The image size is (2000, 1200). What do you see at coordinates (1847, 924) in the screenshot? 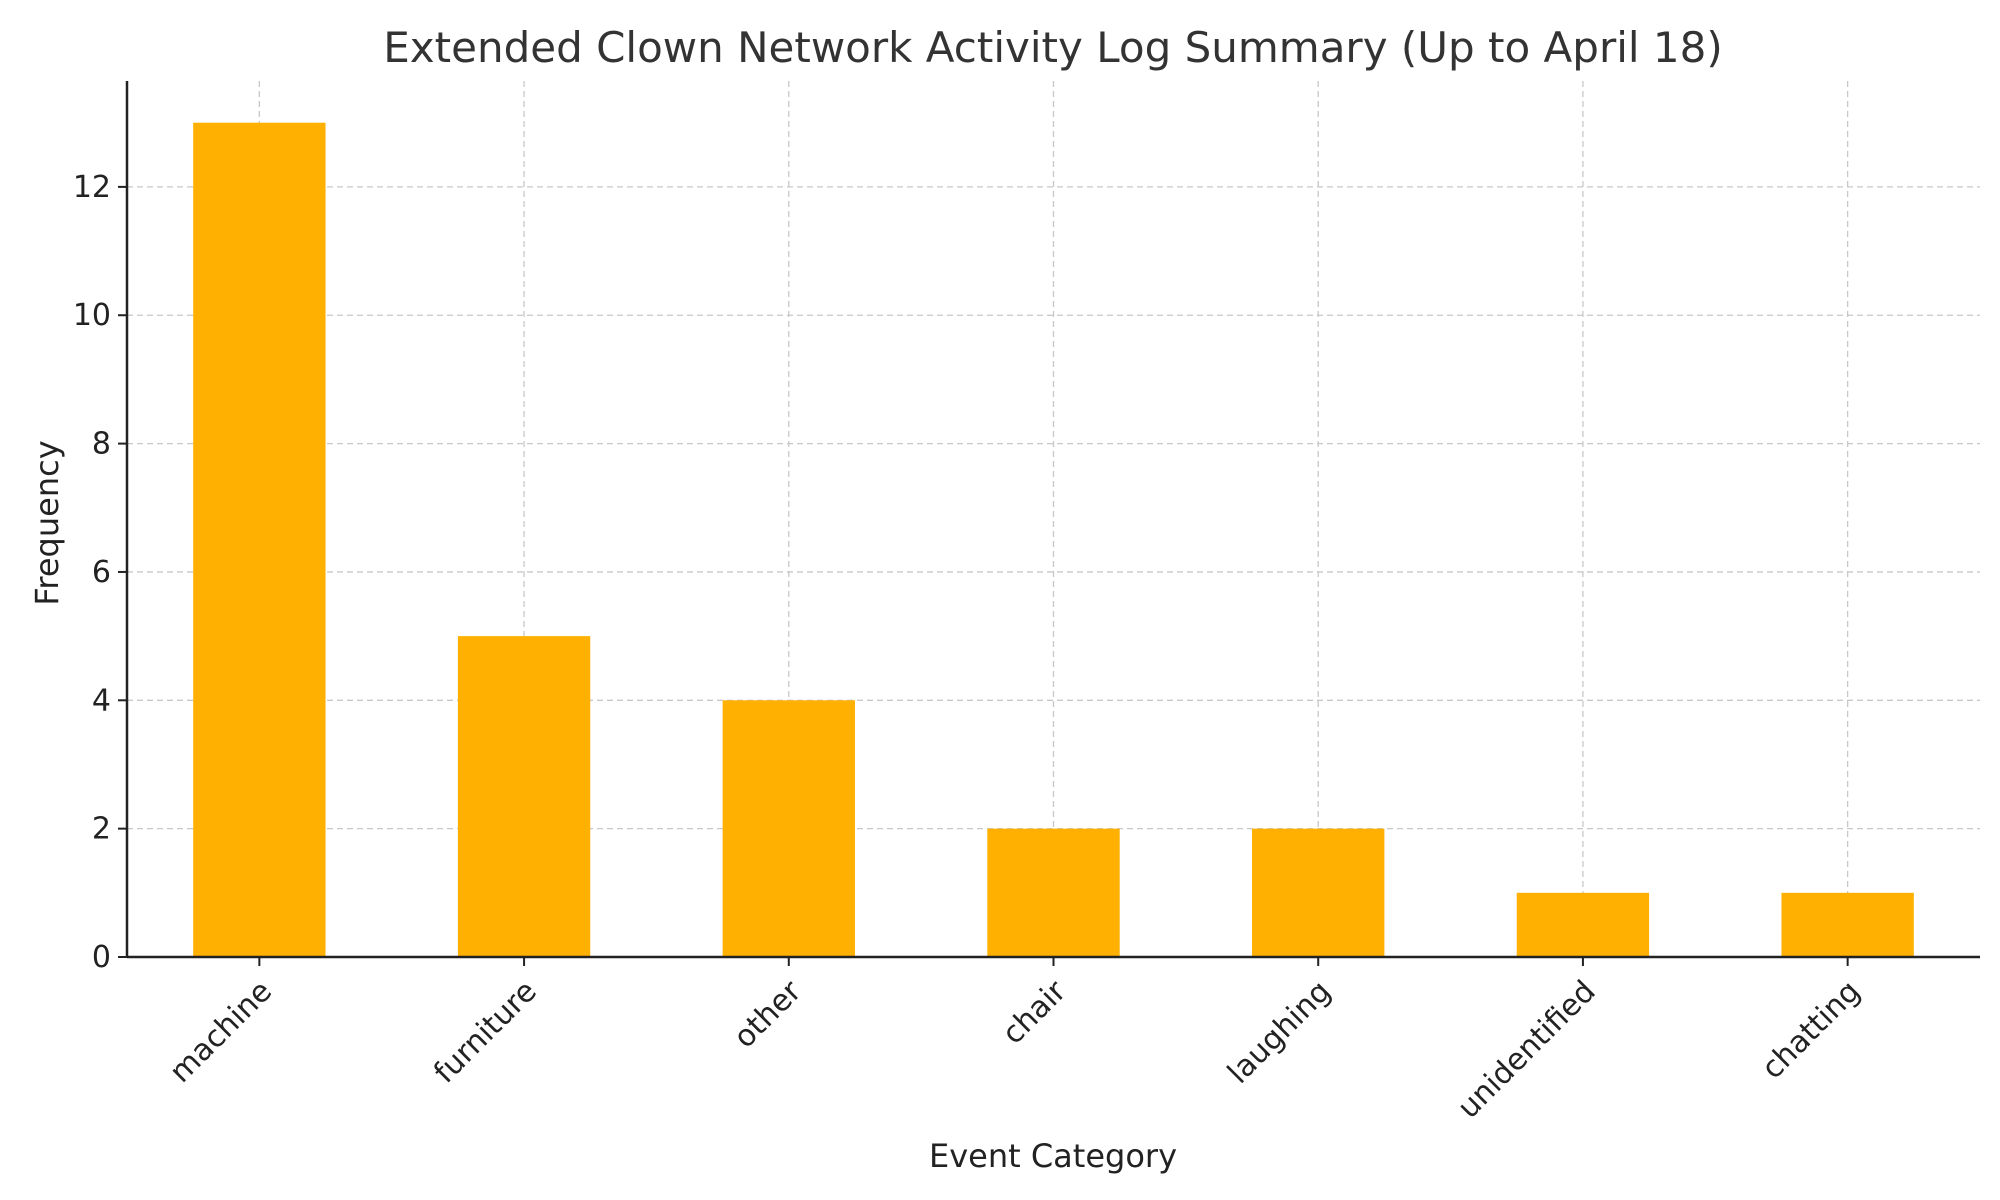
I see `bar-chatting` at bounding box center [1847, 924].